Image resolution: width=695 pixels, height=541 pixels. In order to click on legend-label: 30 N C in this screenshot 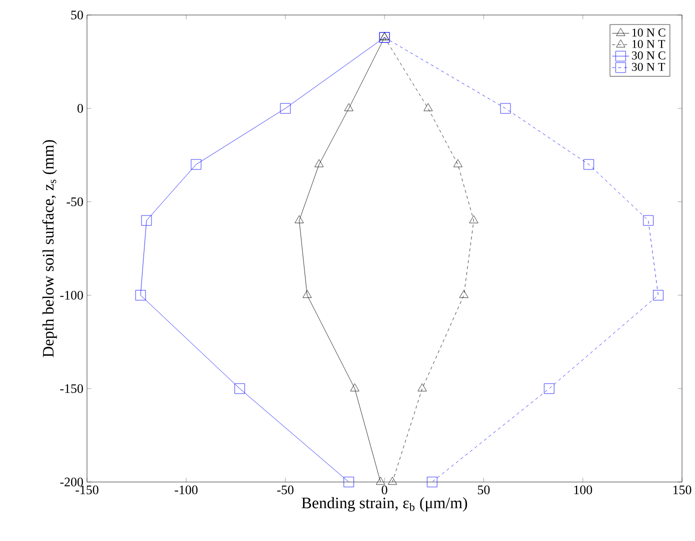, I will do `click(649, 55)`.